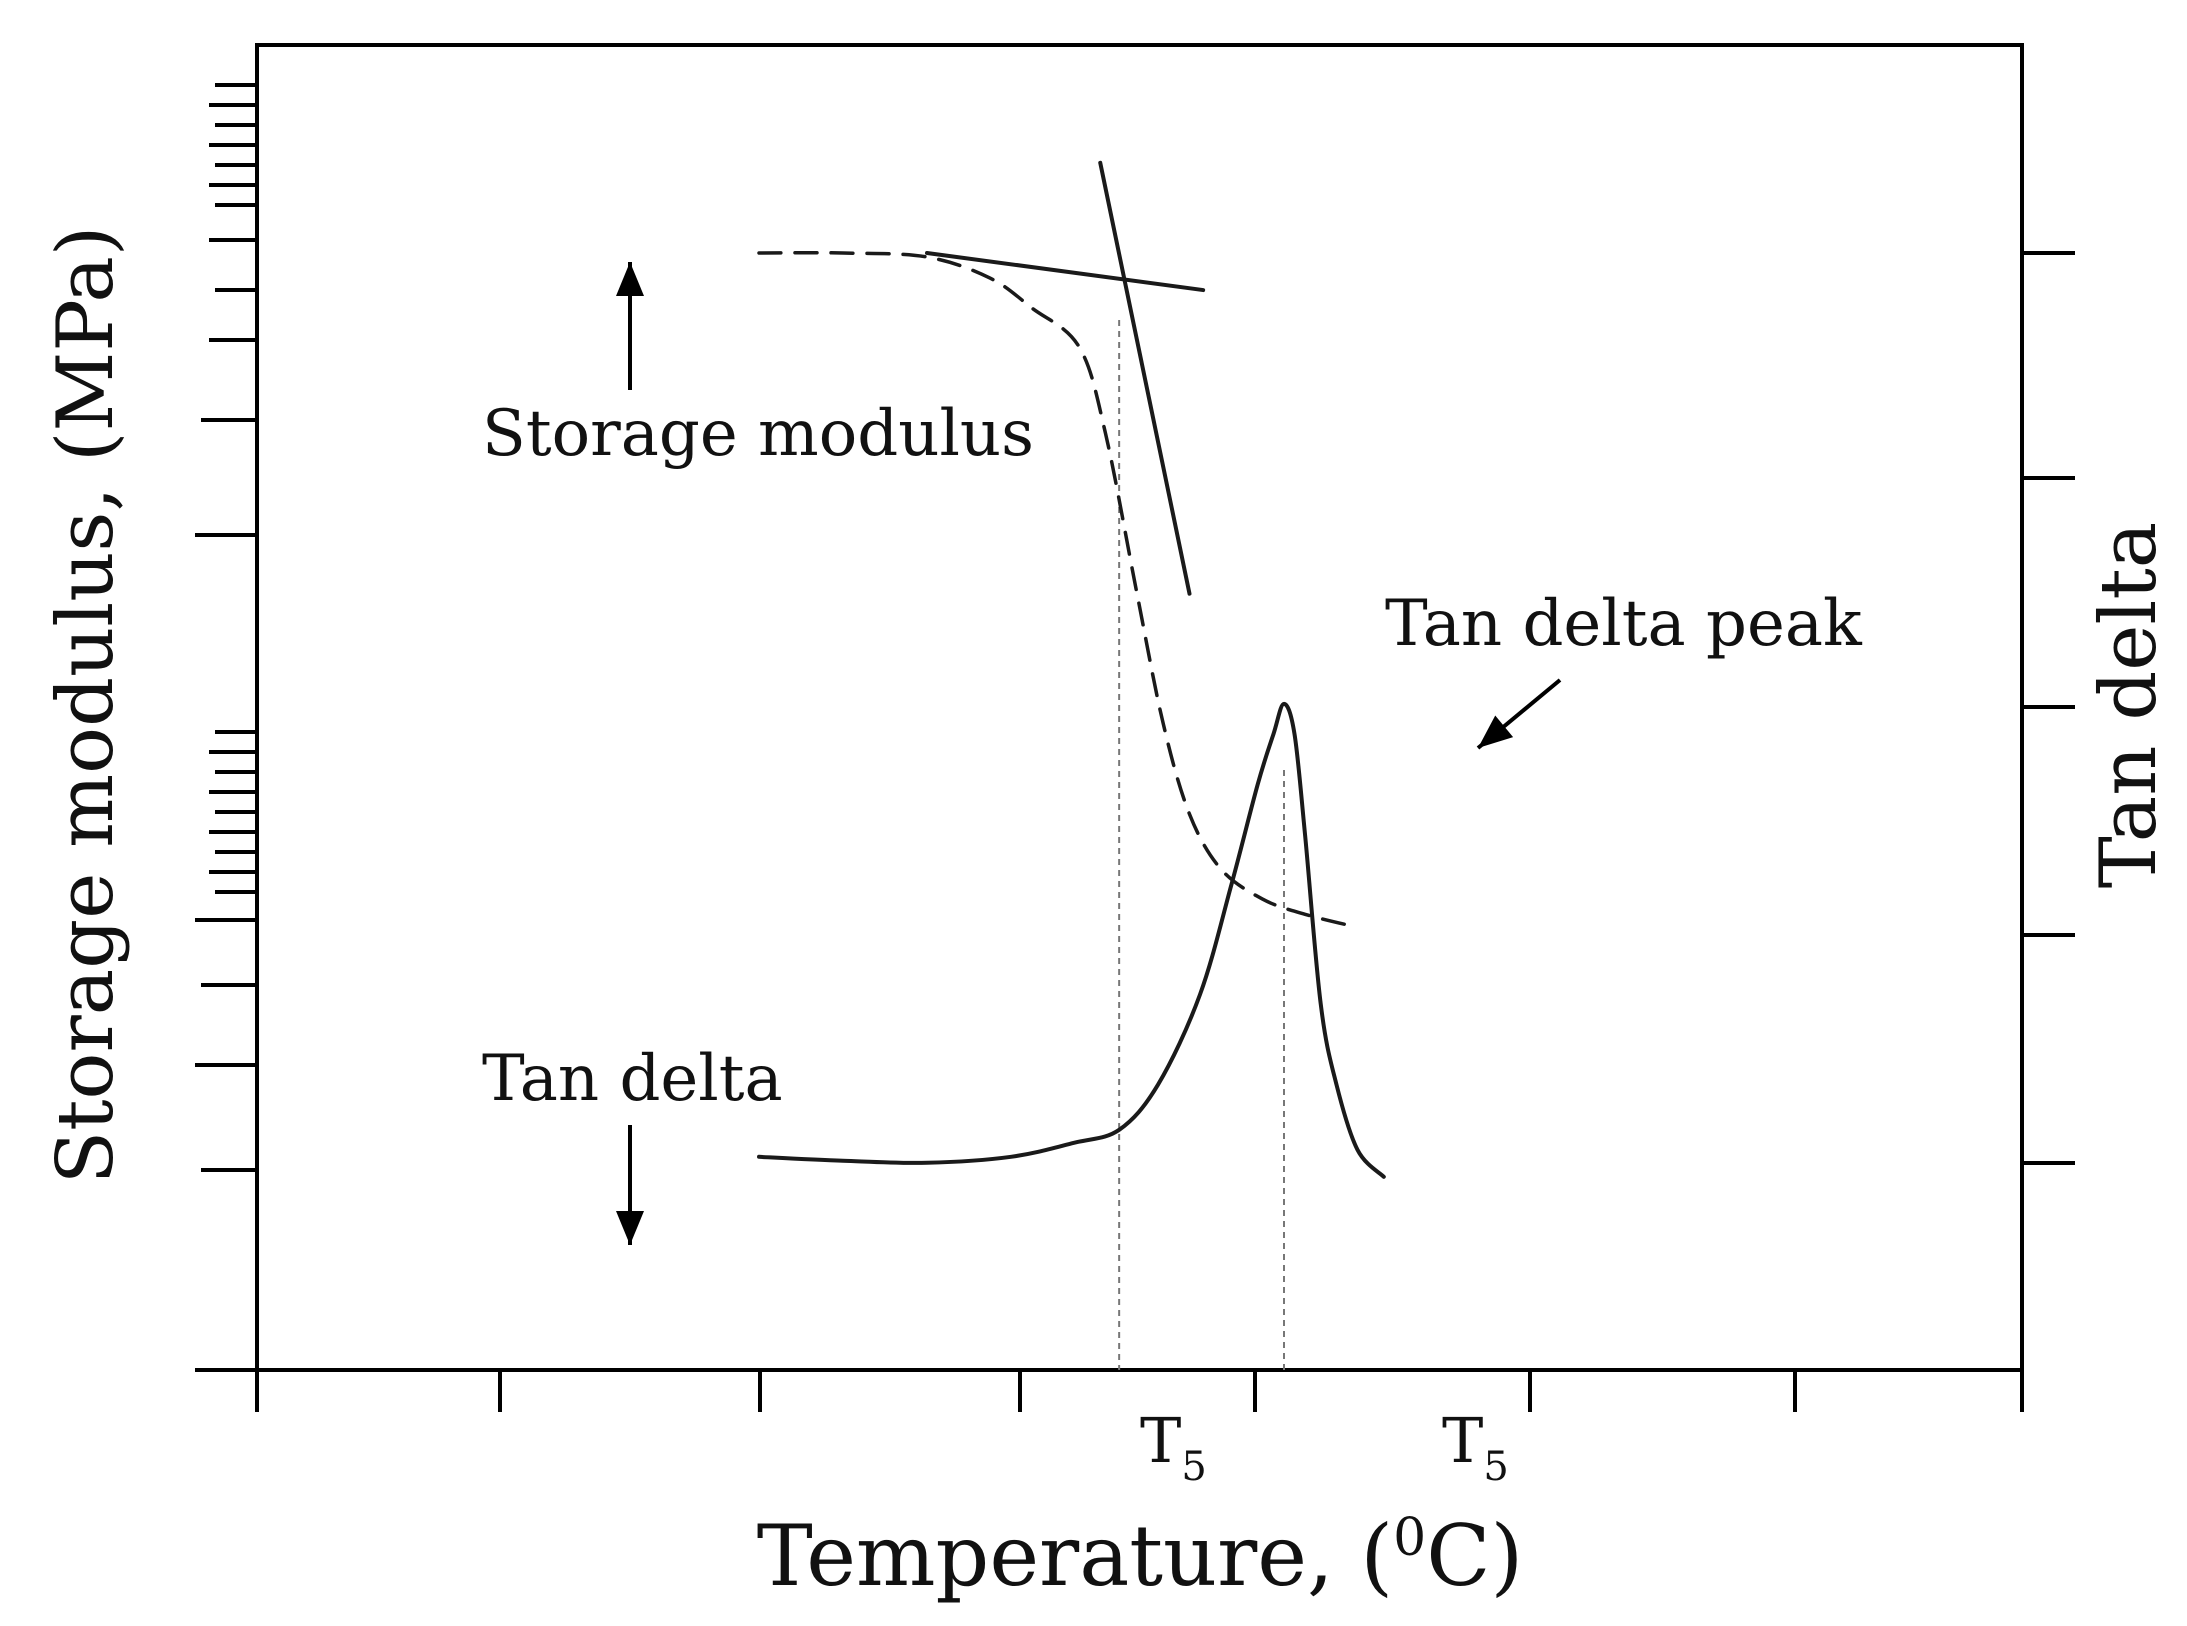  Describe the element at coordinates (86, 705) in the screenshot. I see `y-axis-title-left: Storage modulus, (MPa)` at that location.